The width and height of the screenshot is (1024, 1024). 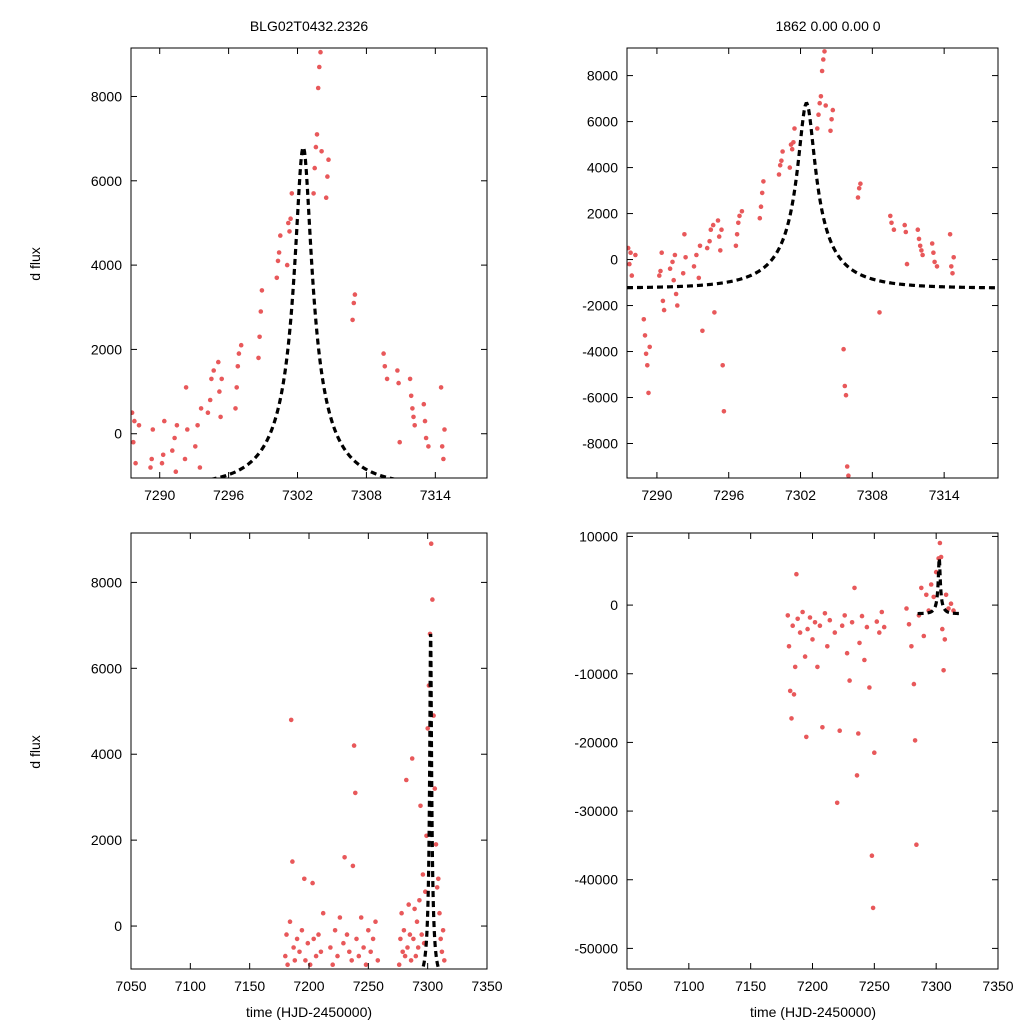 I want to click on x-tick-label: 7296, so click(x=728, y=495).